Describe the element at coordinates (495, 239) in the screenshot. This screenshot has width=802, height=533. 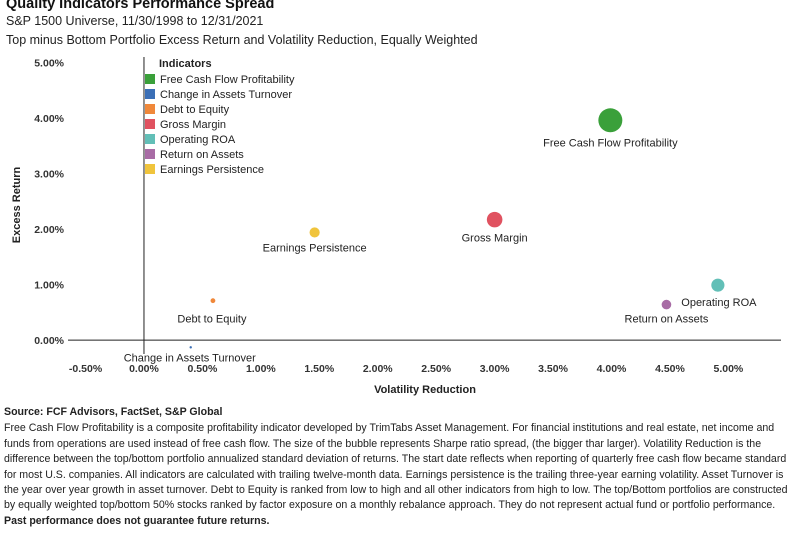
I see `point-label: Gross Margin` at that location.